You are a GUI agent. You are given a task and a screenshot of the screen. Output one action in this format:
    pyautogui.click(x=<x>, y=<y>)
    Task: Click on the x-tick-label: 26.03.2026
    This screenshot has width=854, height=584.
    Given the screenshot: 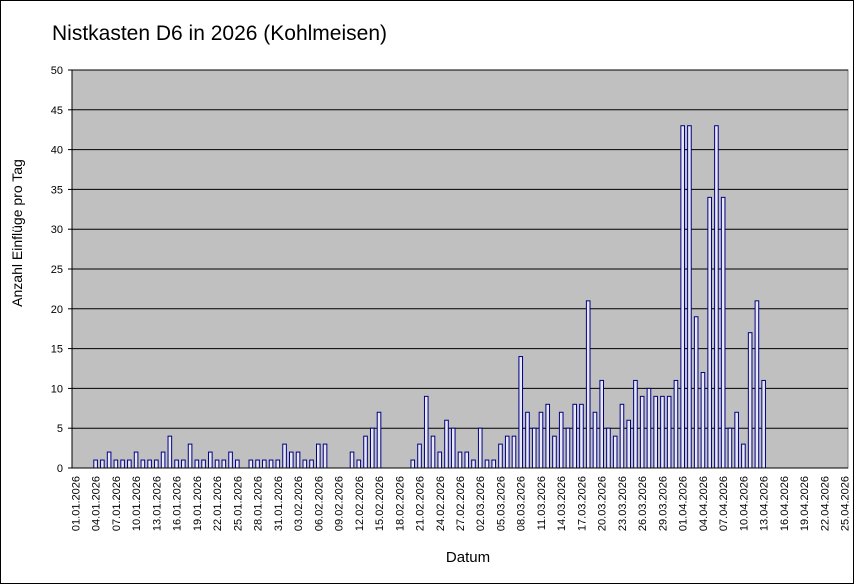 What is the action you would take?
    pyautogui.click(x=643, y=503)
    